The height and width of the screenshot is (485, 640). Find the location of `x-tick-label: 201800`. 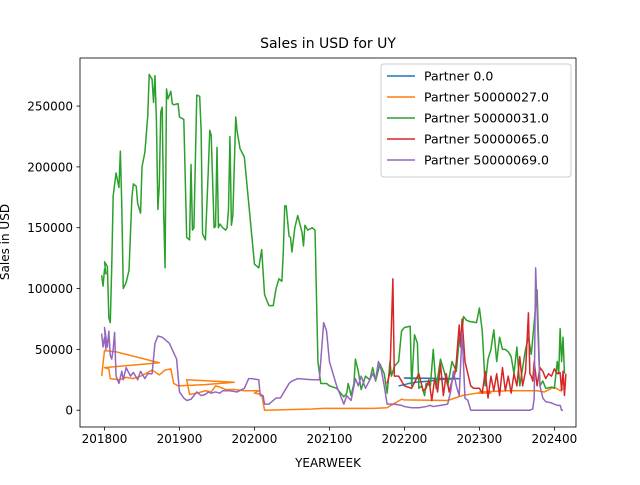

x-tick-label: 201800 is located at coordinates (105, 439).